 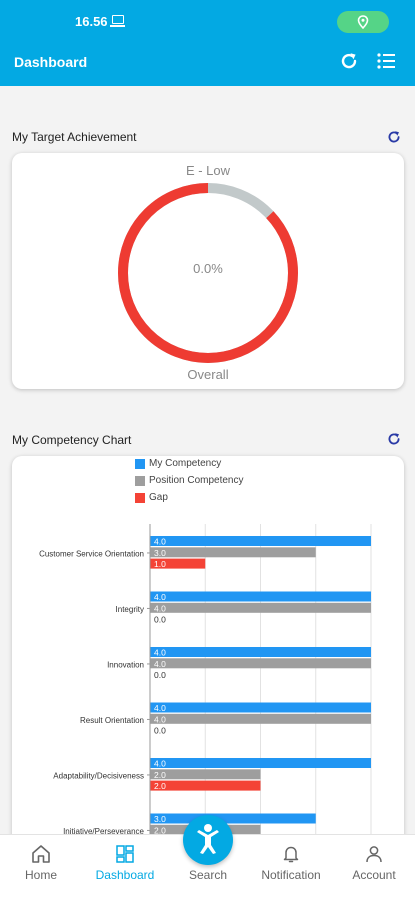 I want to click on category-label: Initiative/Perseverance, so click(x=103, y=831).